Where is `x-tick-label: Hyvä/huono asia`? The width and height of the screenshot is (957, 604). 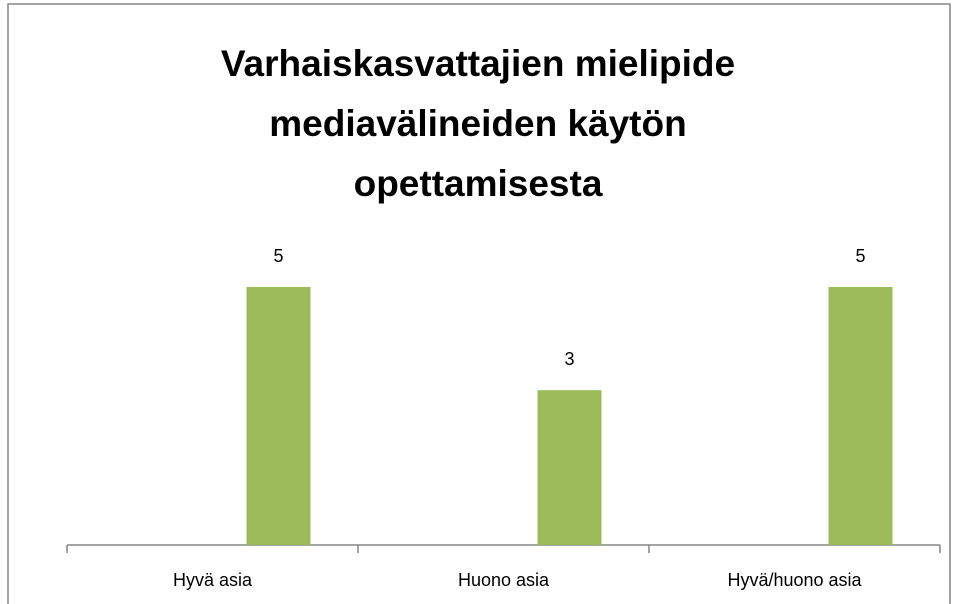 x-tick-label: Hyvä/huono asia is located at coordinates (794, 580).